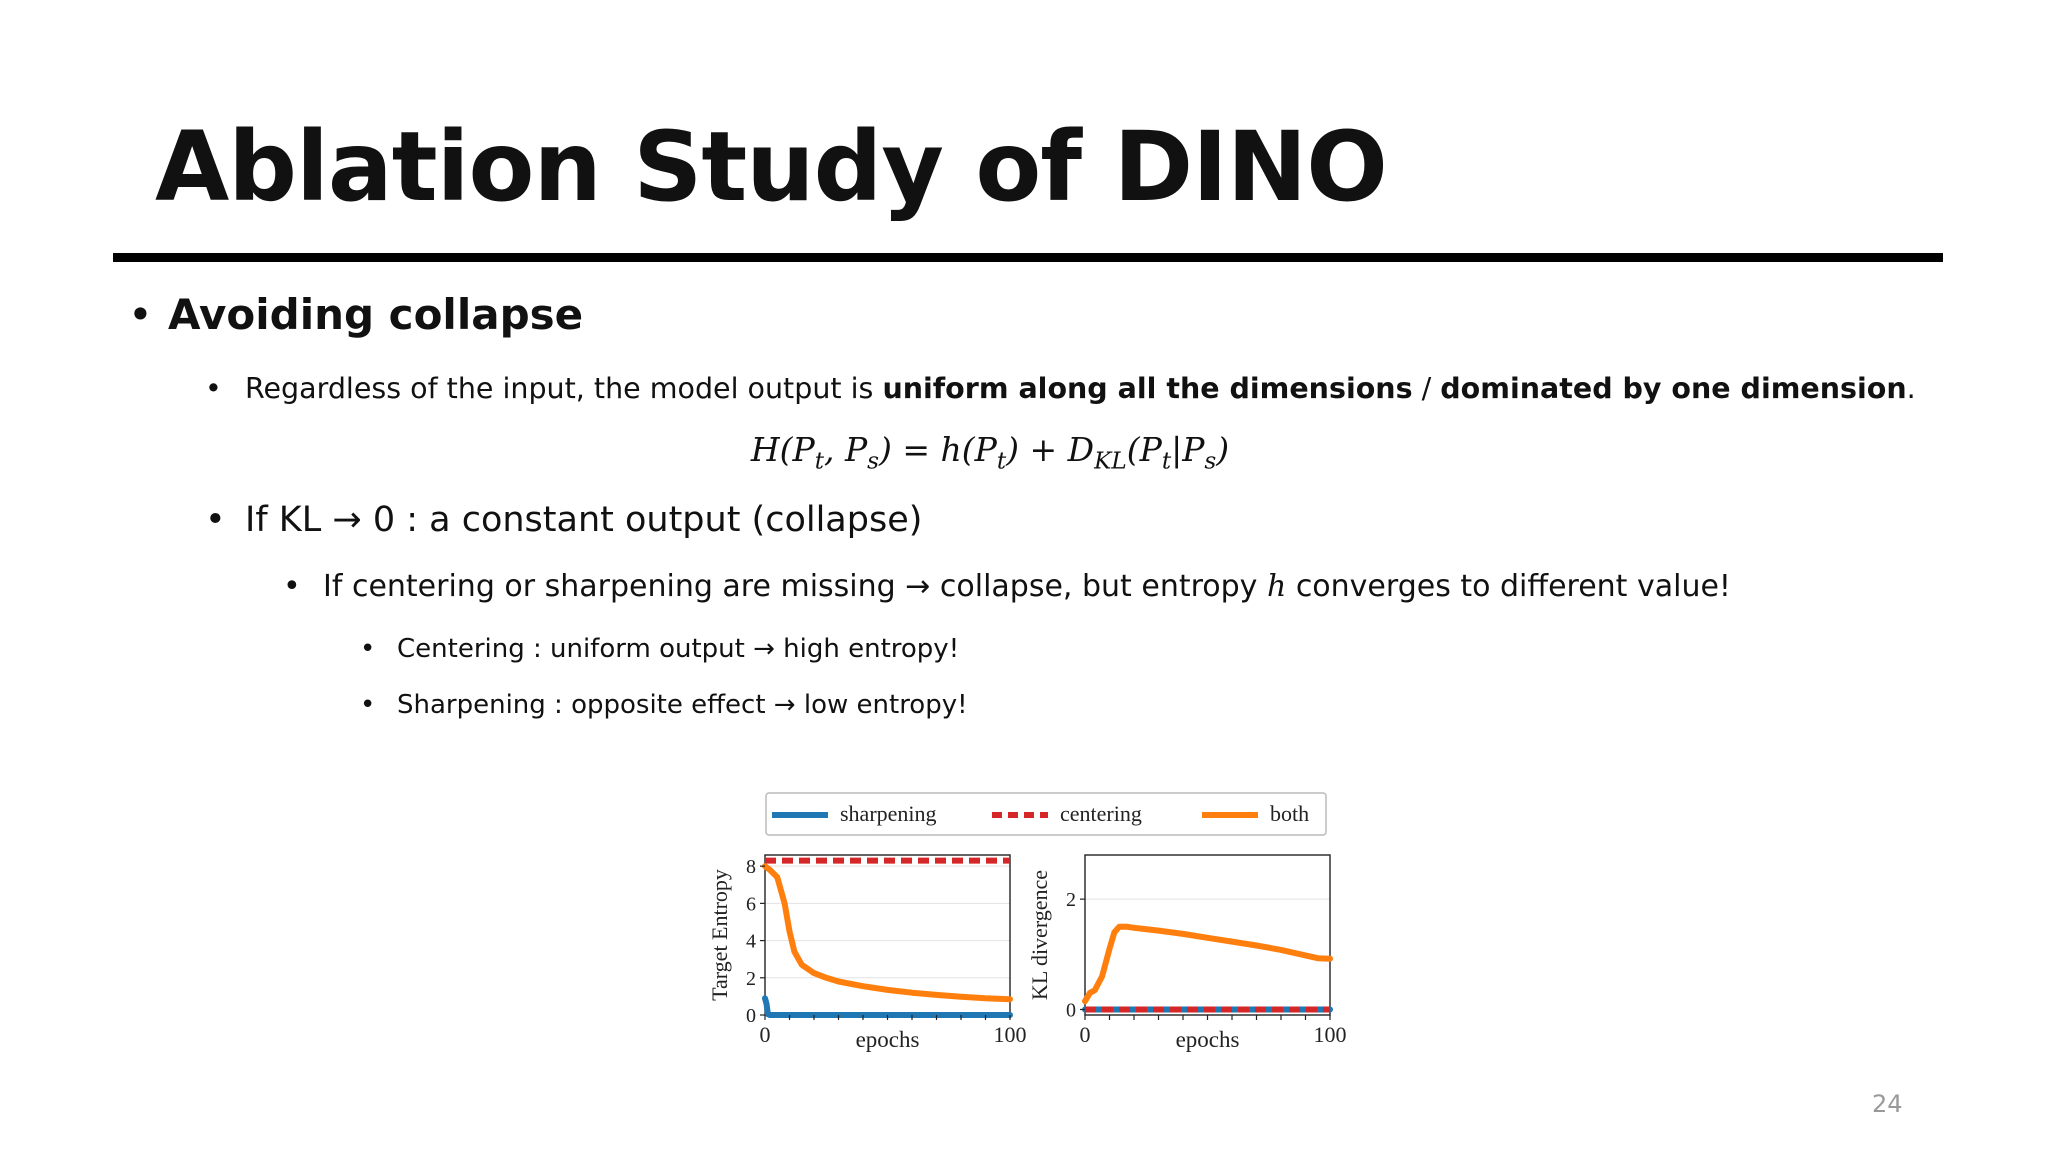 Image resolution: width=2048 pixels, height=1152 pixels. What do you see at coordinates (1147, 388) in the screenshot?
I see `bullet-text-bold-uniform: uniform along all the dimensions` at bounding box center [1147, 388].